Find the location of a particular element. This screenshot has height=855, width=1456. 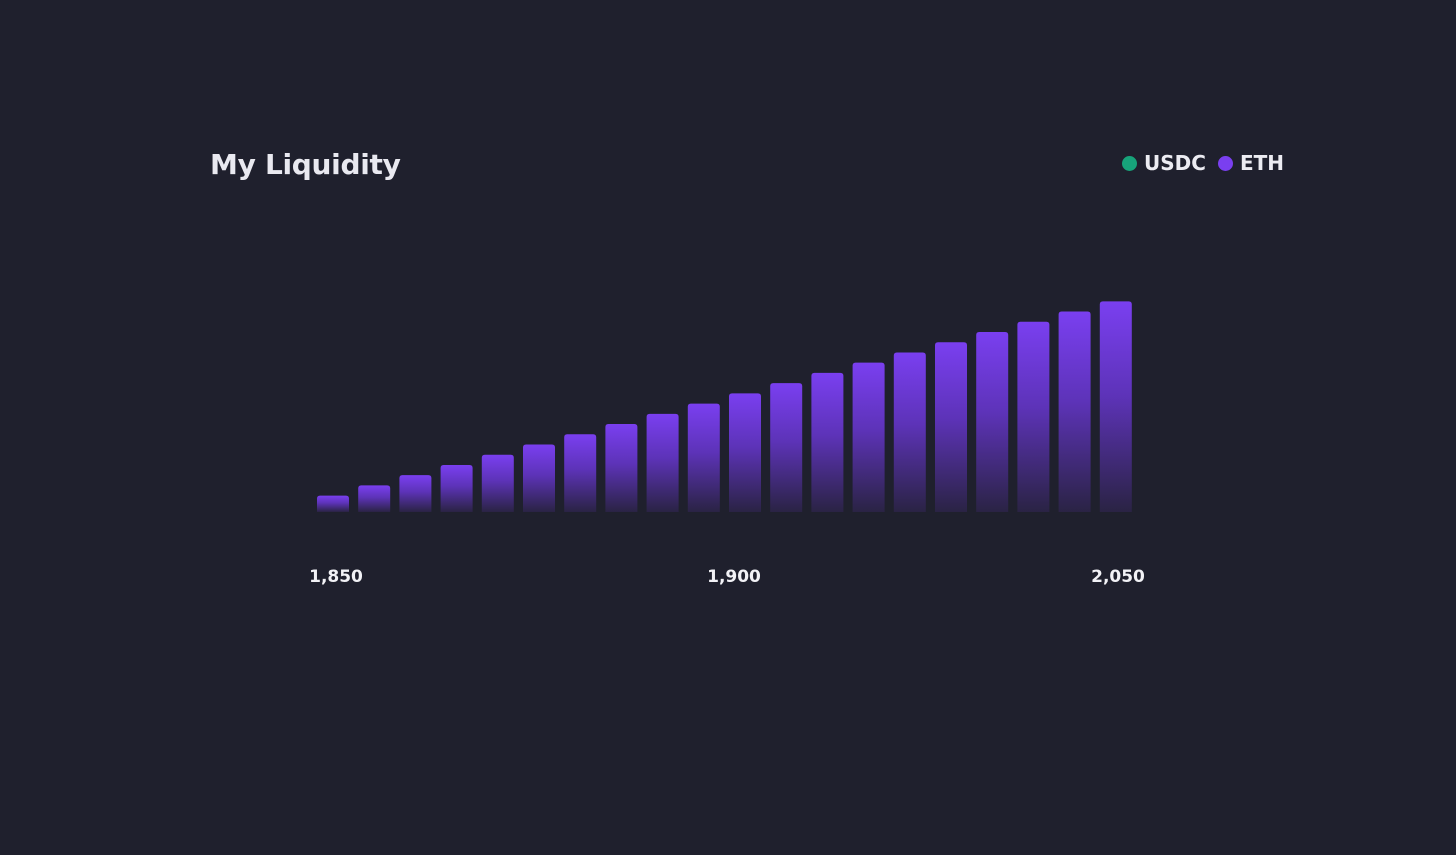

chart-legend: USDC ETH is located at coordinates (1203, 163).